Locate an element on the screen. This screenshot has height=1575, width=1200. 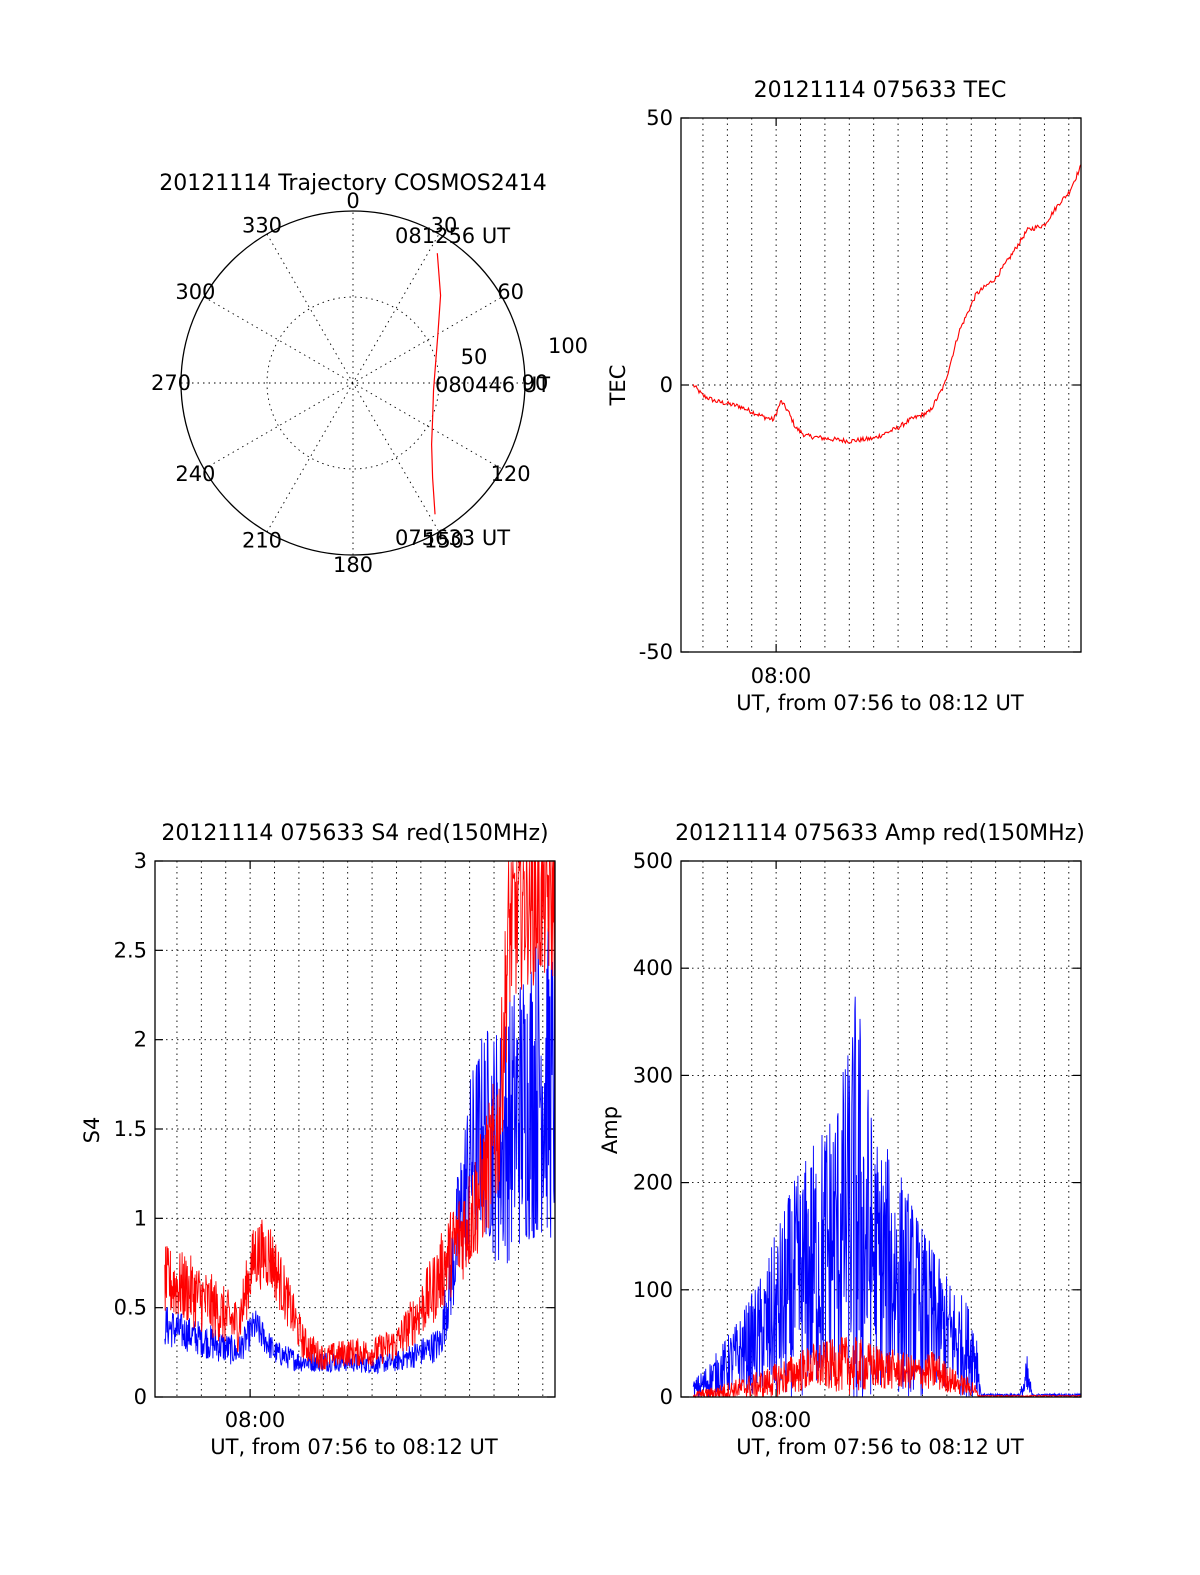
tec-y-ticks: -50 0 50 is located at coordinates (860, 385).